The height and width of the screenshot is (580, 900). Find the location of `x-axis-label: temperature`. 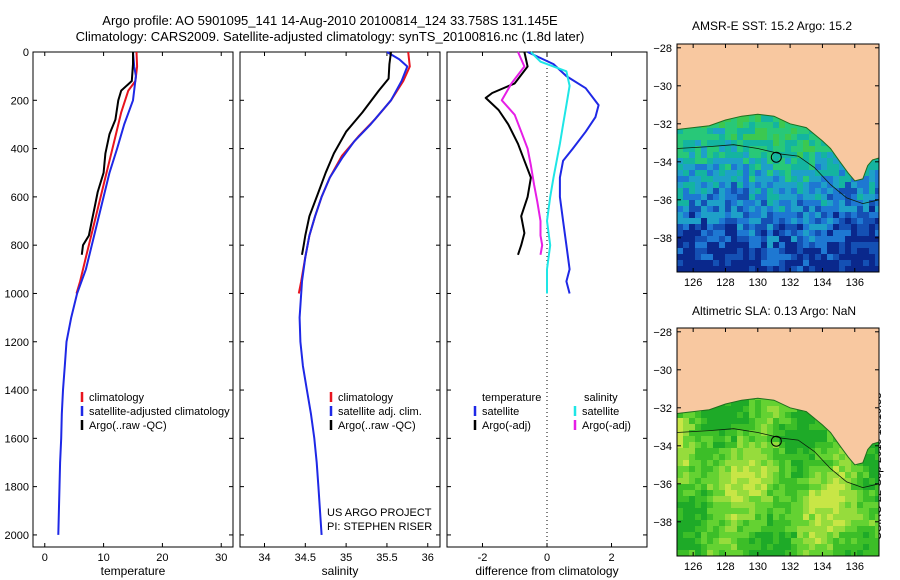

x-axis-label: temperature is located at coordinates (133, 571).